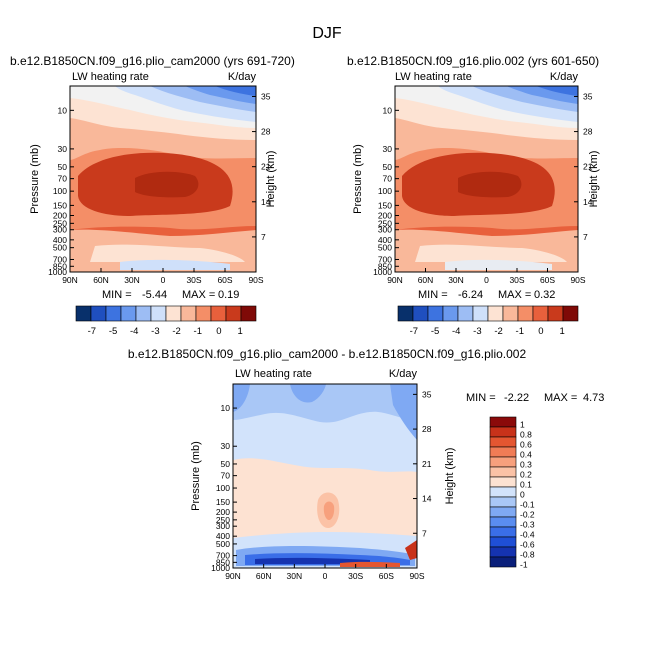 Image resolution: width=654 pixels, height=654 pixels. I want to click on latitude-tick-label: 60N, so click(426, 280).